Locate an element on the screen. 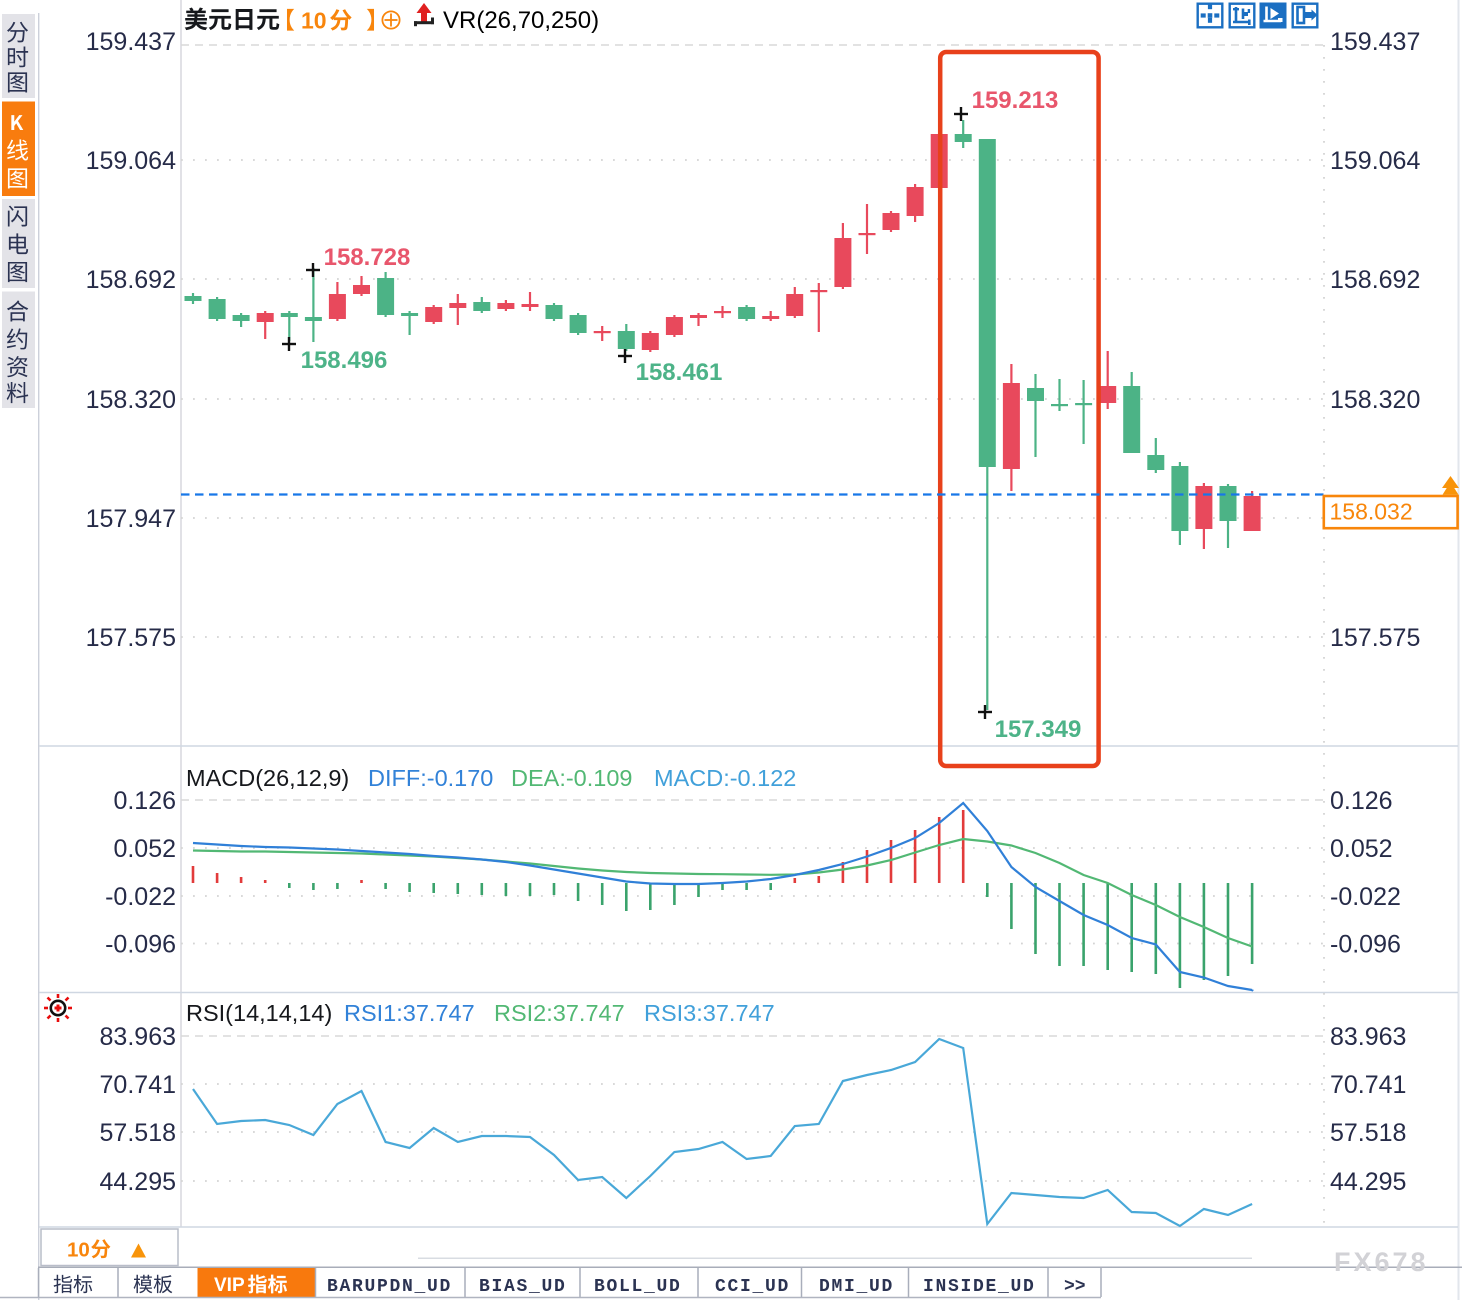 The image size is (1462, 1305). svg-text: BOLL_UD is located at coordinates (638, 1287).